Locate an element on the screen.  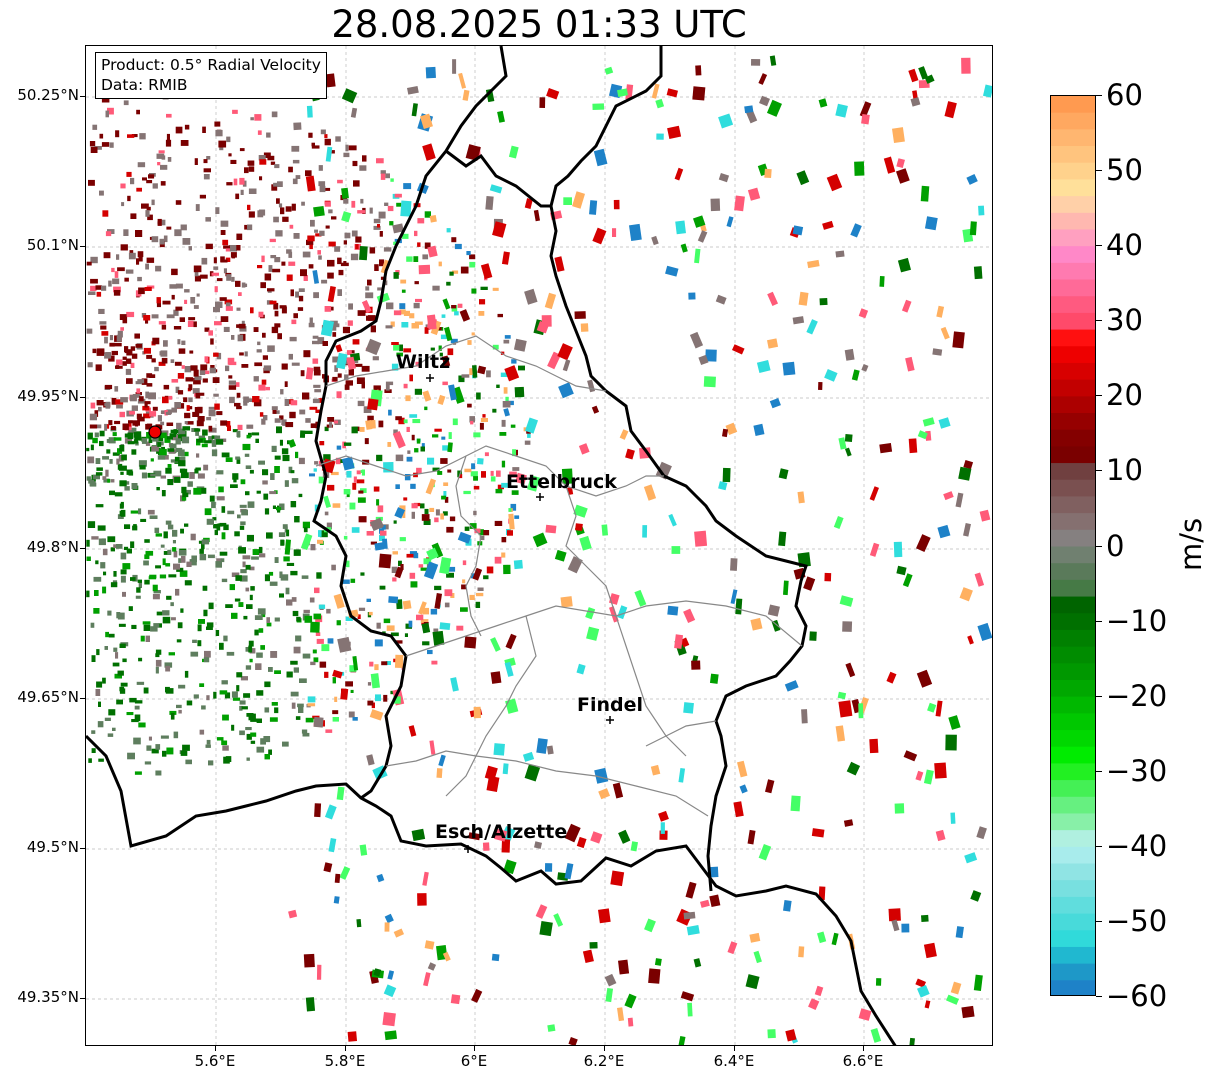
product-label: Product: 0.5° Radial Velocity is located at coordinates (211, 65).